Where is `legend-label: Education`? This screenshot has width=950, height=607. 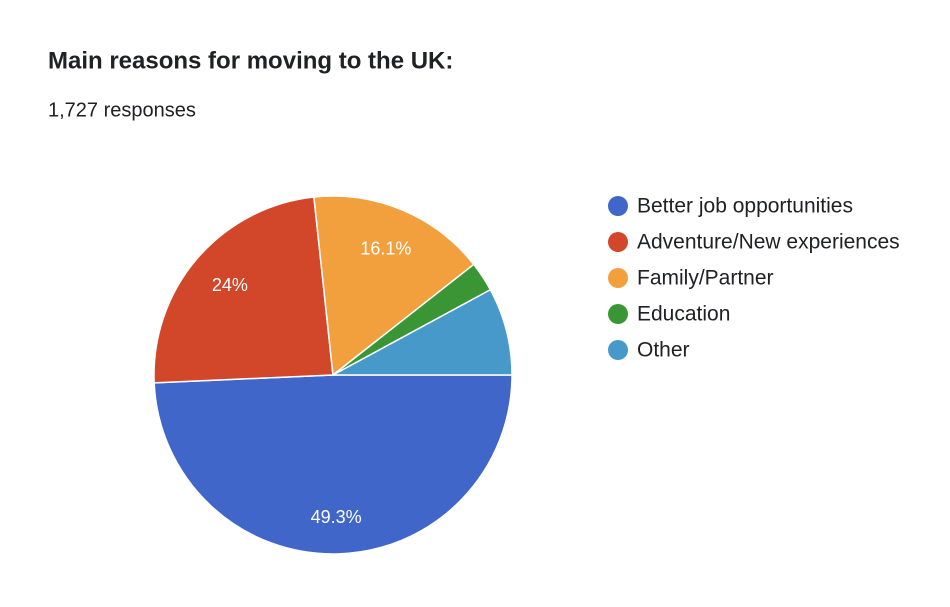 legend-label: Education is located at coordinates (683, 314).